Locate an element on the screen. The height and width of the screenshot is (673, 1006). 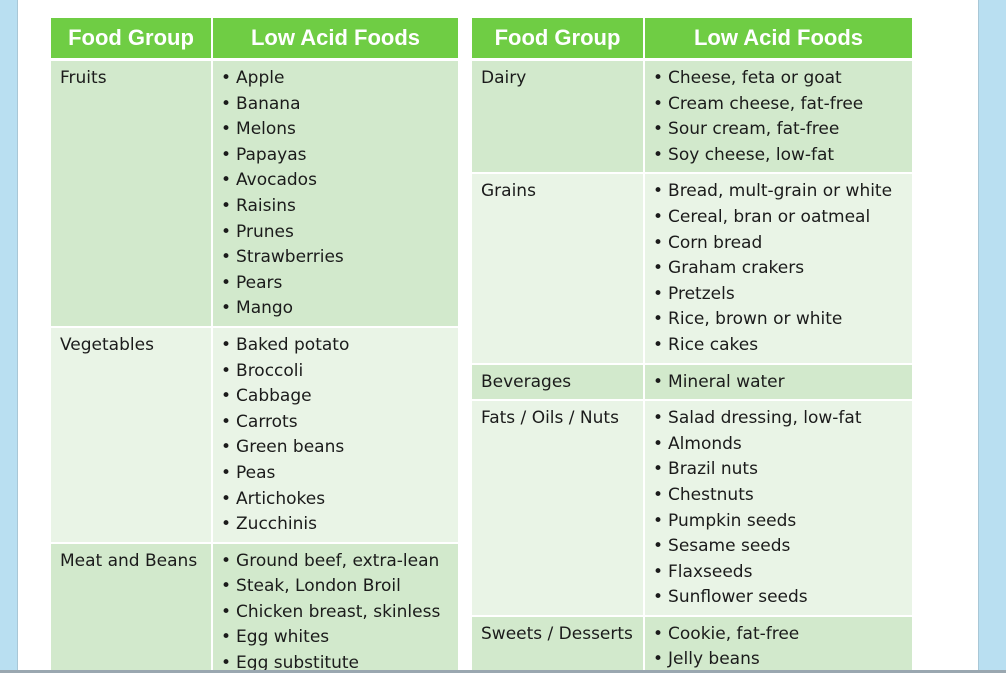
food-list-item: Cheese, feta or goat is located at coordinates (782, 79).